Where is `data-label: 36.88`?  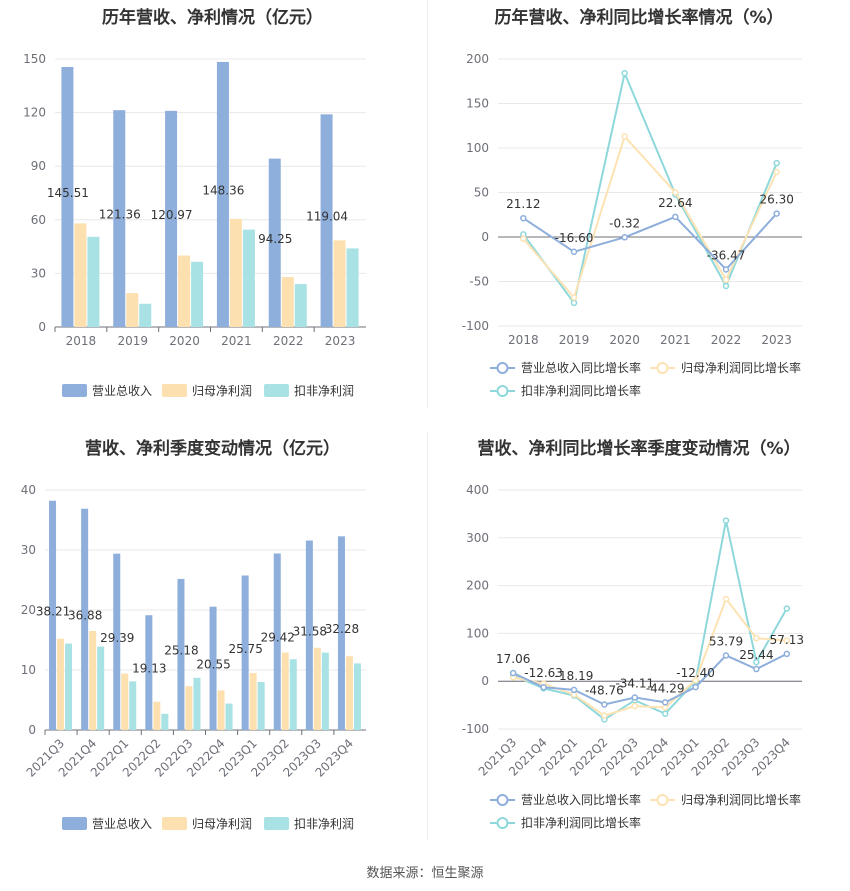
data-label: 36.88 is located at coordinates (85, 615).